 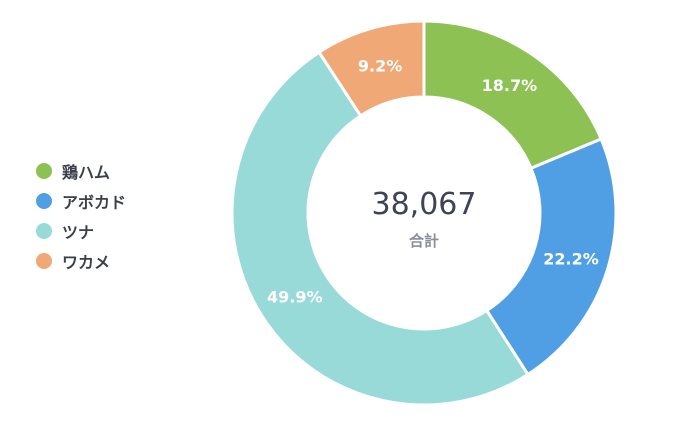 I want to click on slice-avocado, so click(x=551, y=256).